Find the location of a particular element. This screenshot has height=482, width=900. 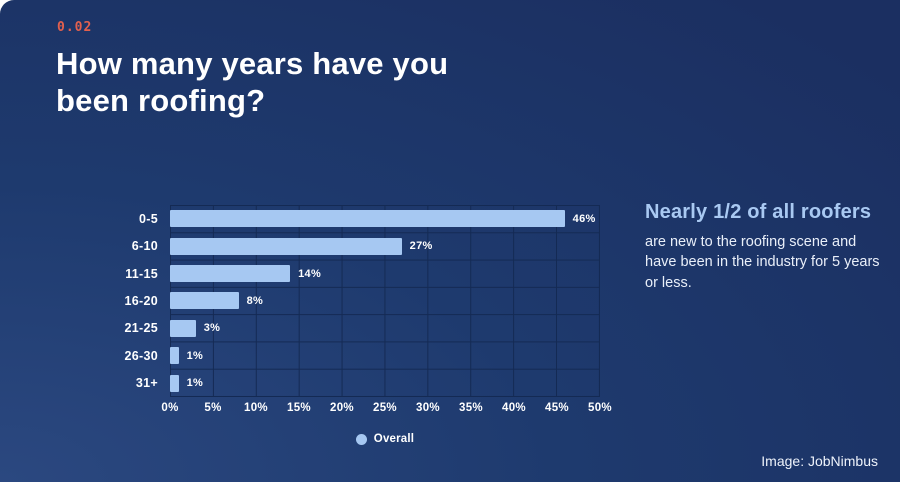

bar-value-label: 27% is located at coordinates (421, 246).